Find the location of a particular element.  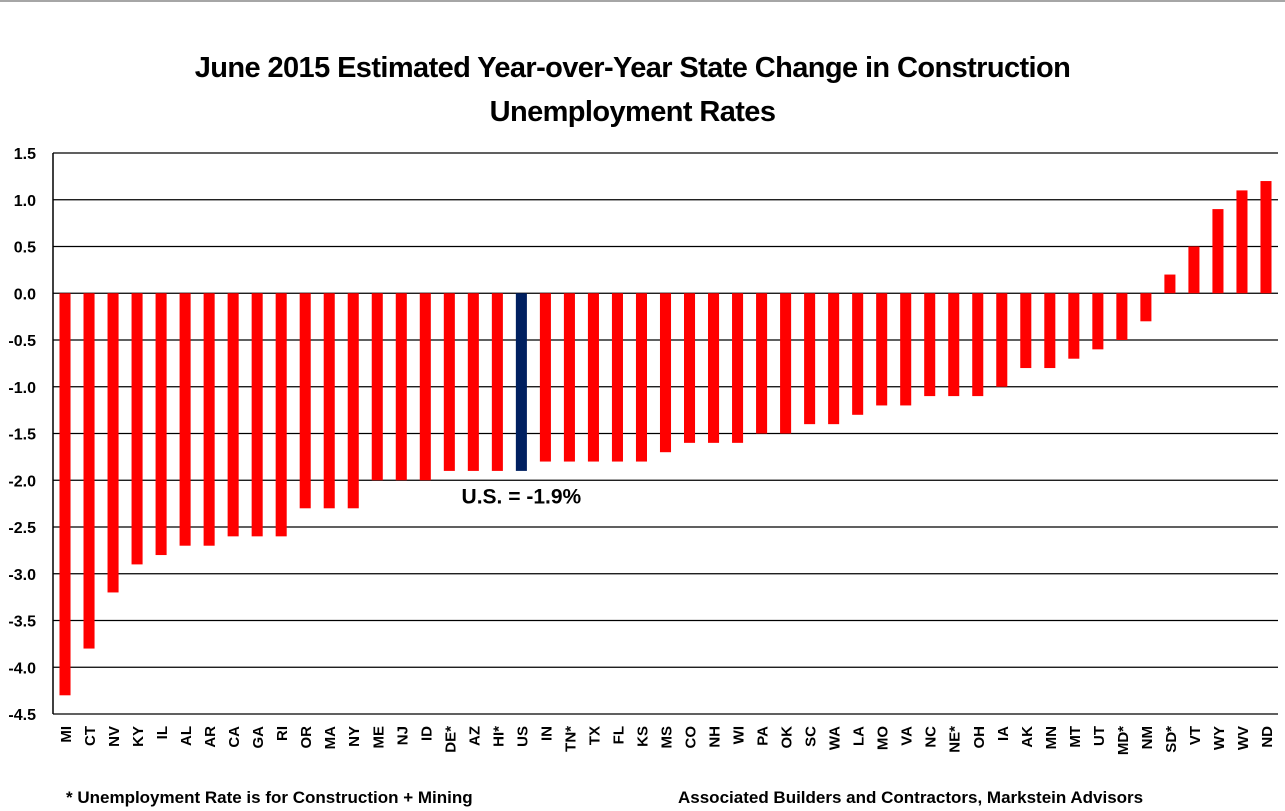

bar-ms is located at coordinates (665, 373).